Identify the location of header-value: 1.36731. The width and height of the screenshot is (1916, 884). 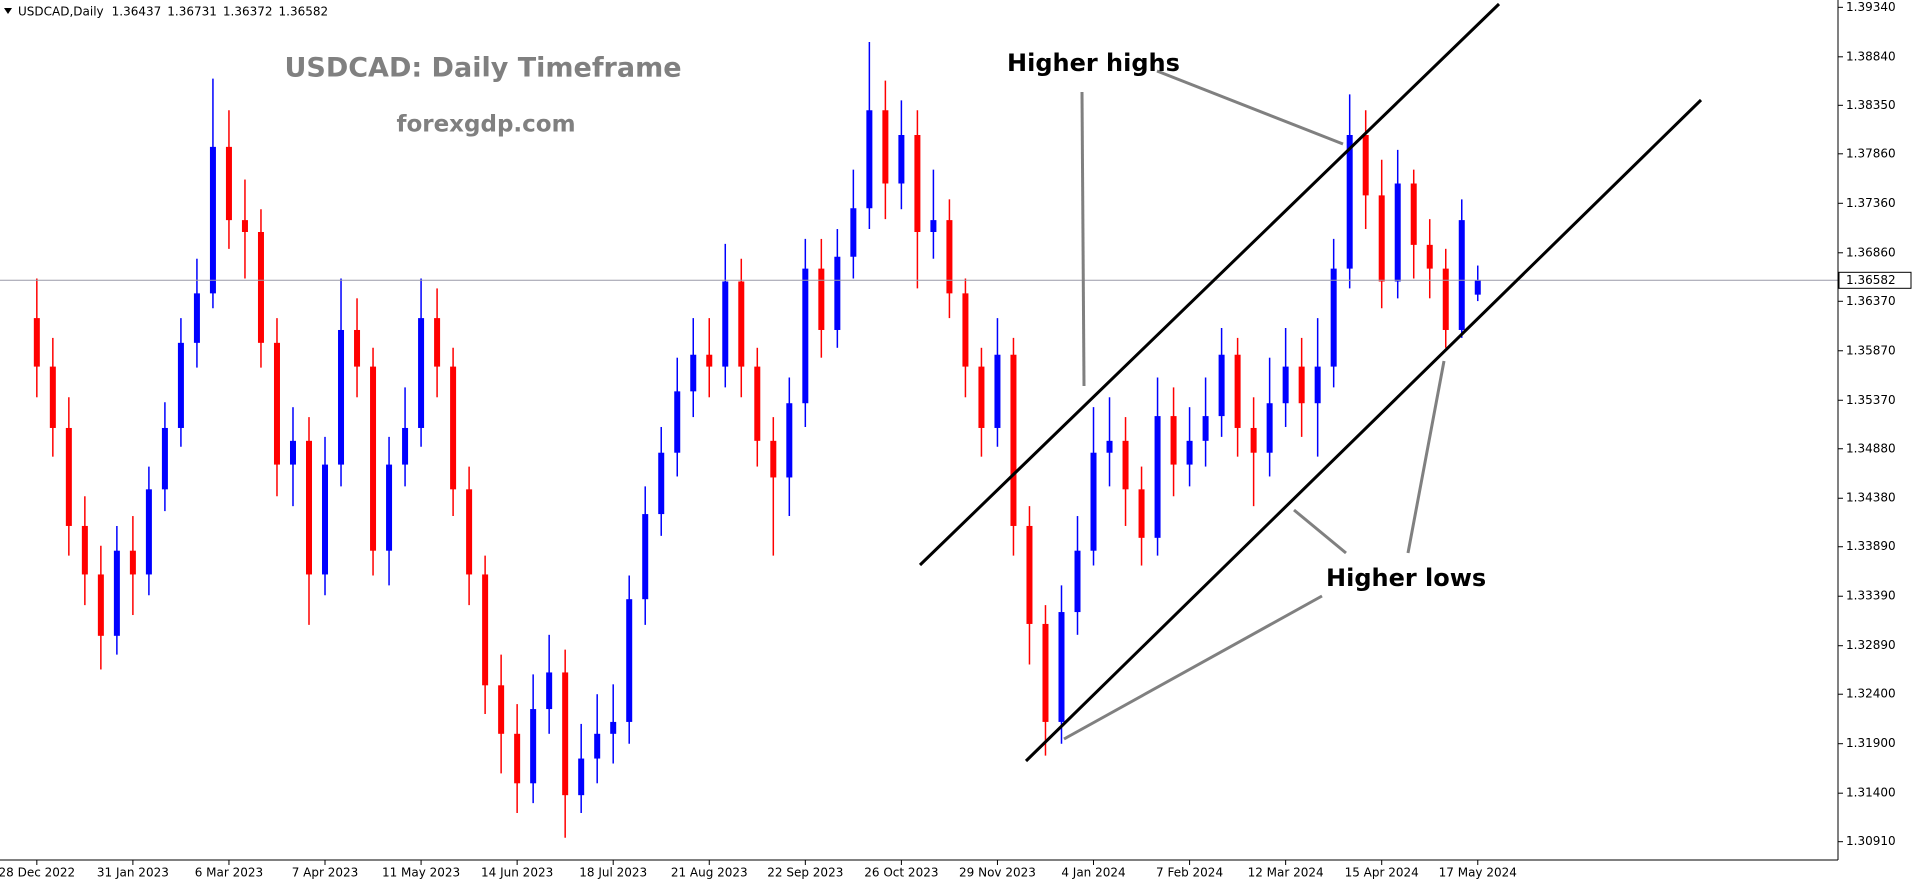
(192, 12).